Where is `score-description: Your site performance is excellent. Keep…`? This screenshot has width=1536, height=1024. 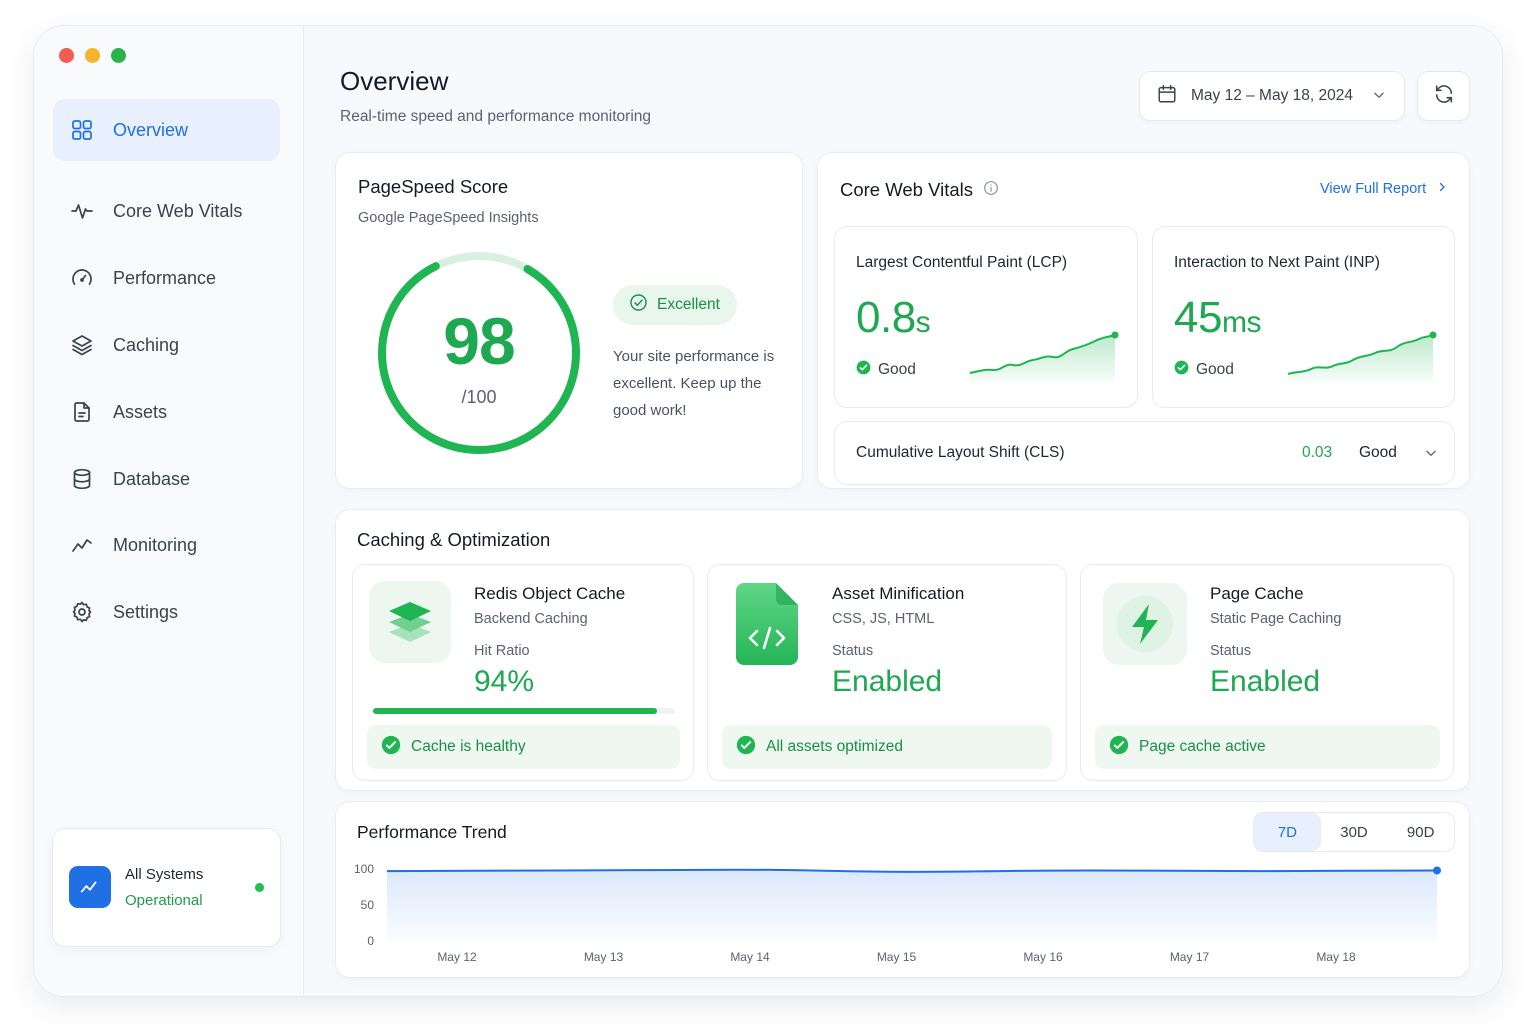
score-description: Your site performance is excellent. Keep… is located at coordinates (694, 383).